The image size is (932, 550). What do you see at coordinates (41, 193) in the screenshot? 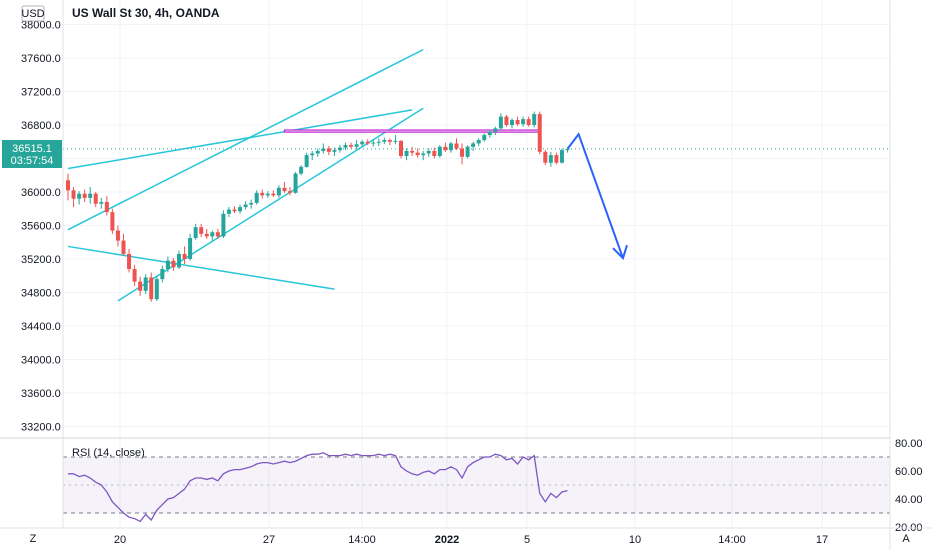
I see `price-tick-label: 36000.0` at bounding box center [41, 193].